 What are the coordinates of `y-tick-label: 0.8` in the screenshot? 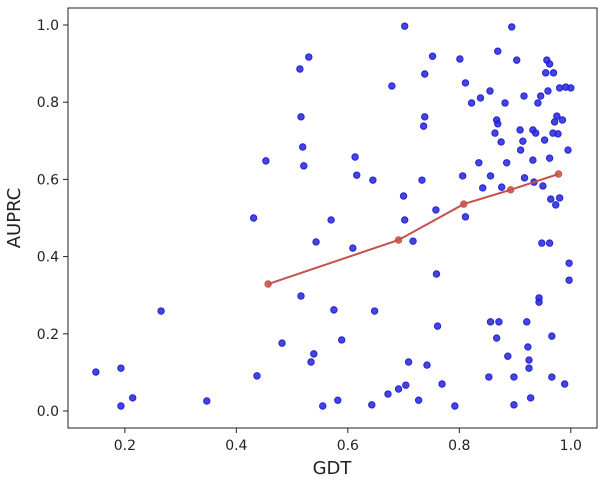 It's located at (48, 103).